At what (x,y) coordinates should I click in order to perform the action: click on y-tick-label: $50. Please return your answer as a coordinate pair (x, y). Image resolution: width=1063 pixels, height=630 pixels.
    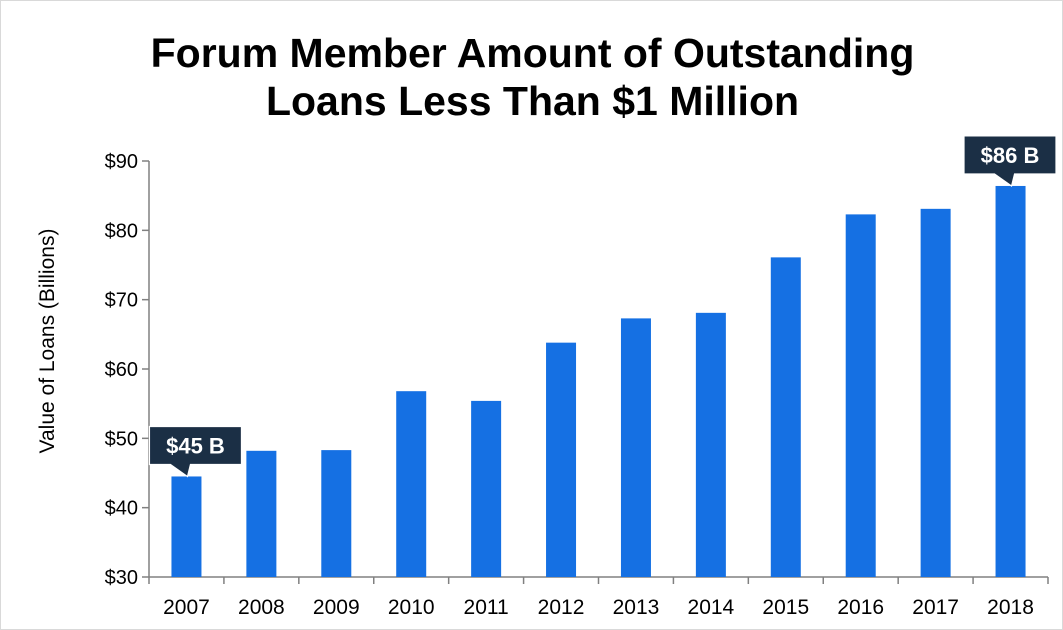
    Looking at the image, I should click on (121, 439).